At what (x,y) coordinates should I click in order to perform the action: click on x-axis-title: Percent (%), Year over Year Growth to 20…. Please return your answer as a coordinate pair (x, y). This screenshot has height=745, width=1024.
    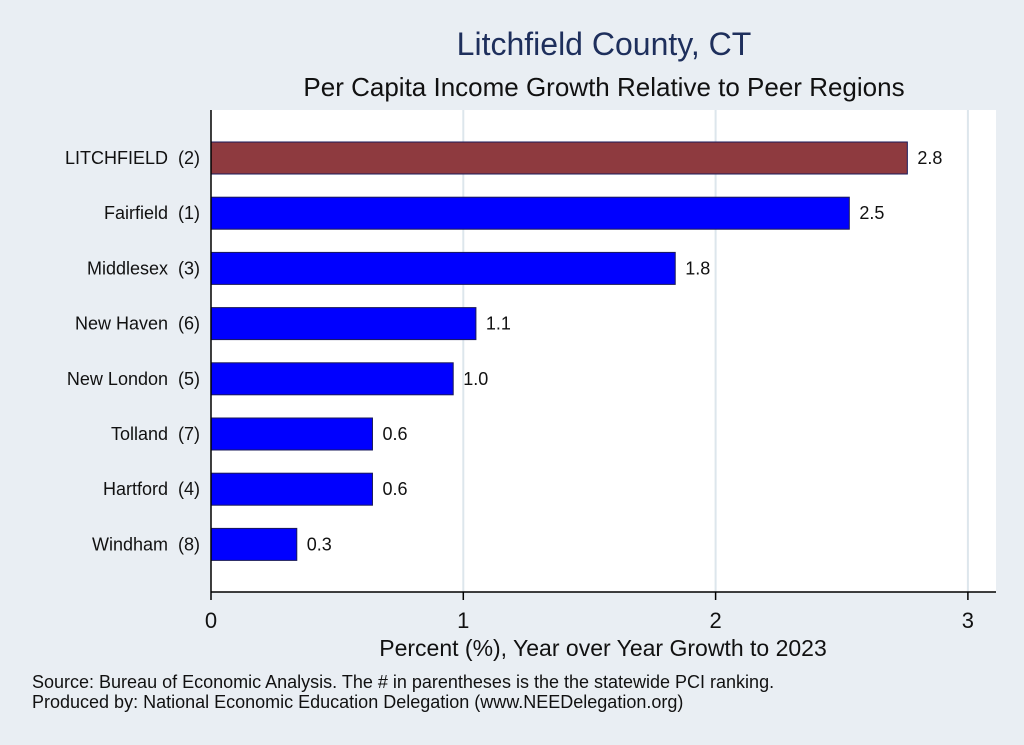
    Looking at the image, I should click on (603, 648).